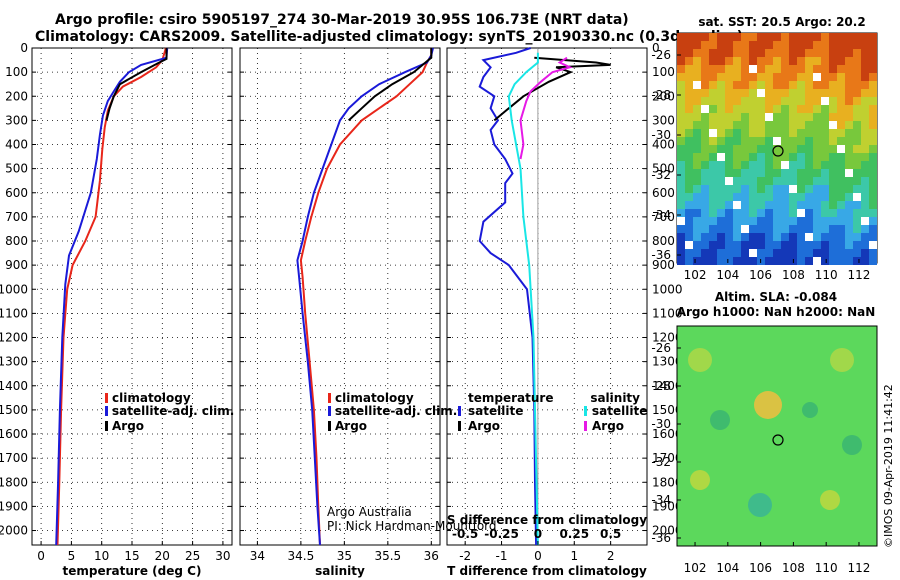  I want to click on depth-tick-label-right: 1800, so click(667, 482).